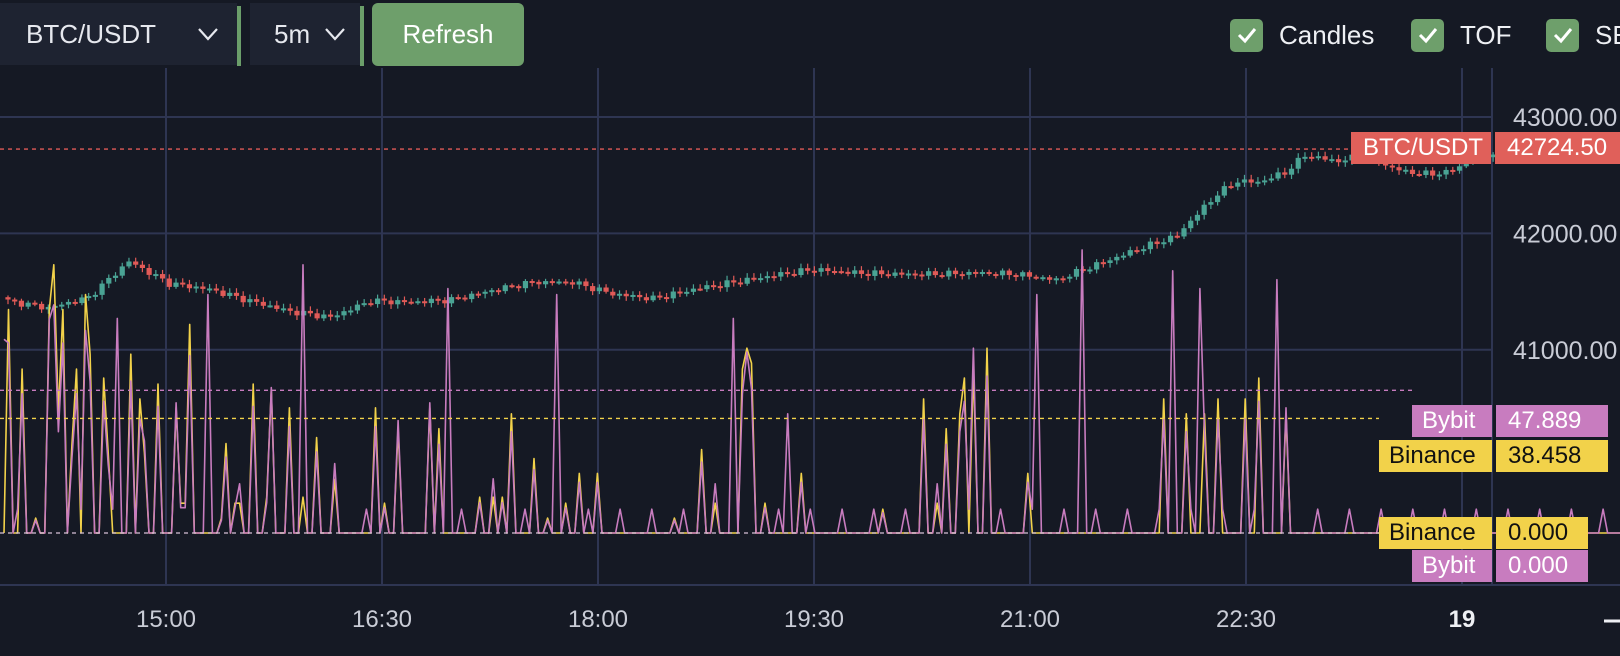 The height and width of the screenshot is (656, 1620). What do you see at coordinates (1421, 148) in the screenshot?
I see `btc-price-tag-name: BTC/USDT` at bounding box center [1421, 148].